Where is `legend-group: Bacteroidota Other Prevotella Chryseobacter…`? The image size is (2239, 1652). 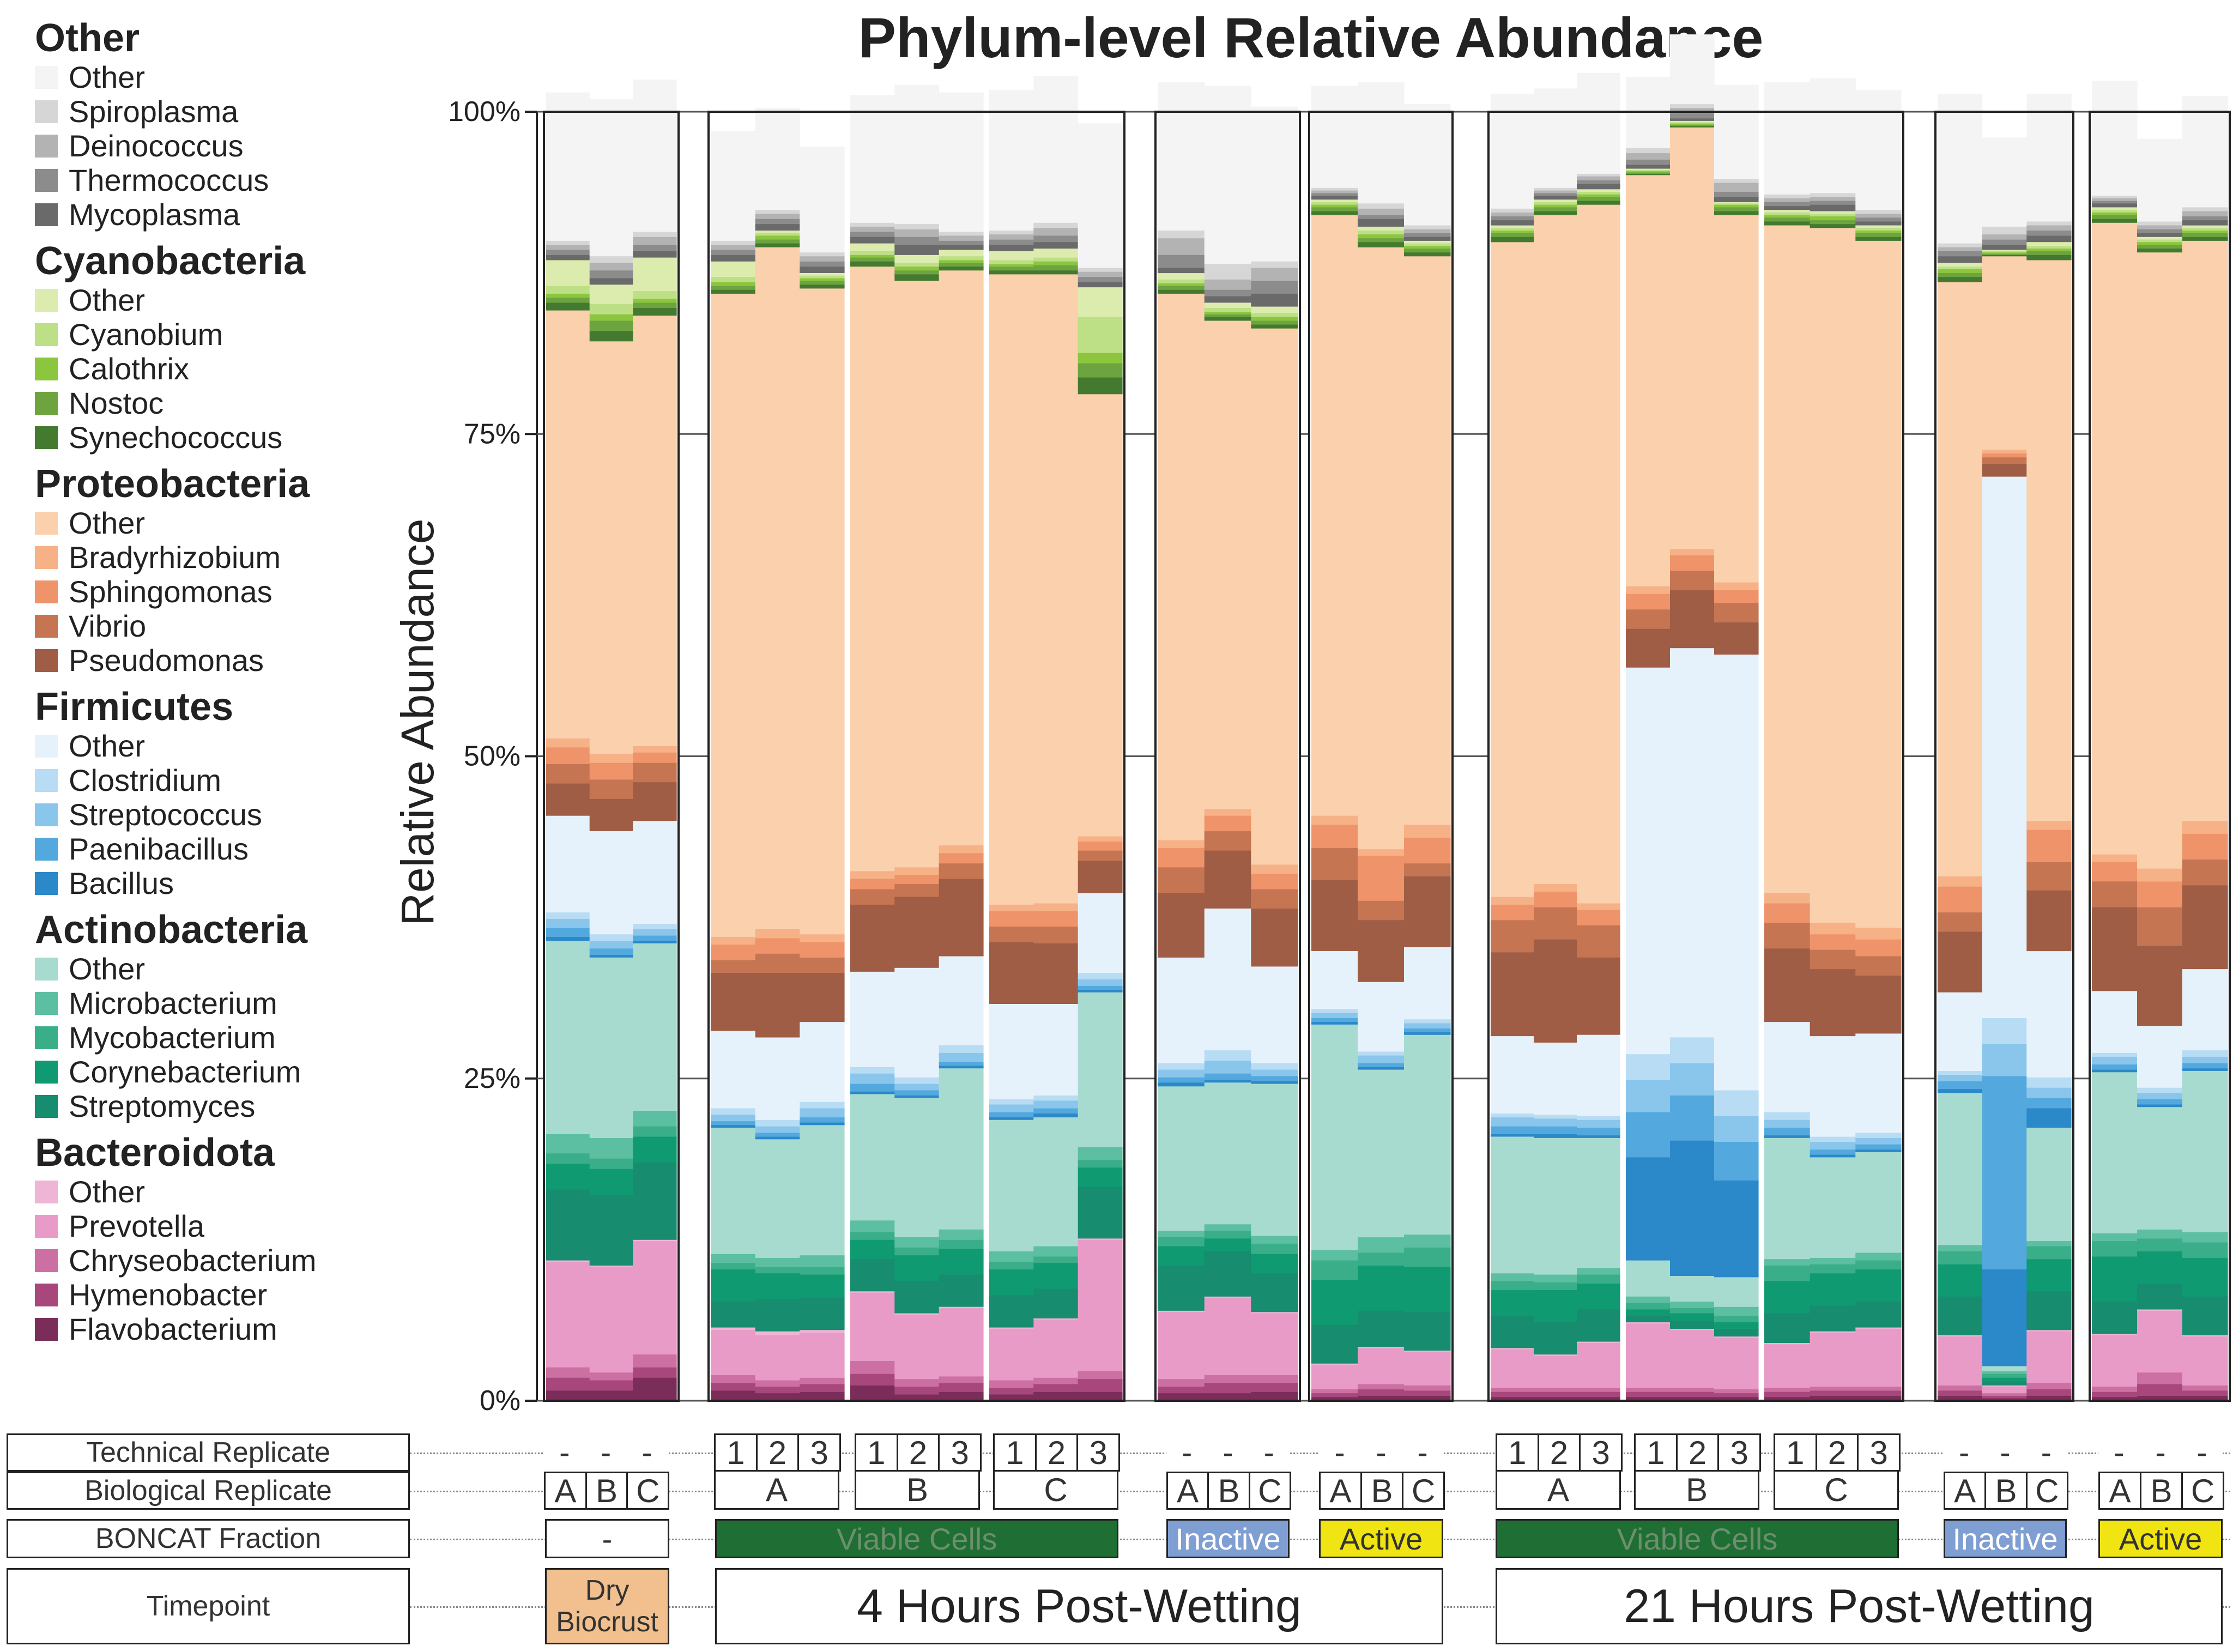 legend-group: Bacteroidota Other Prevotella Chryseobacter… is located at coordinates (225, 1238).